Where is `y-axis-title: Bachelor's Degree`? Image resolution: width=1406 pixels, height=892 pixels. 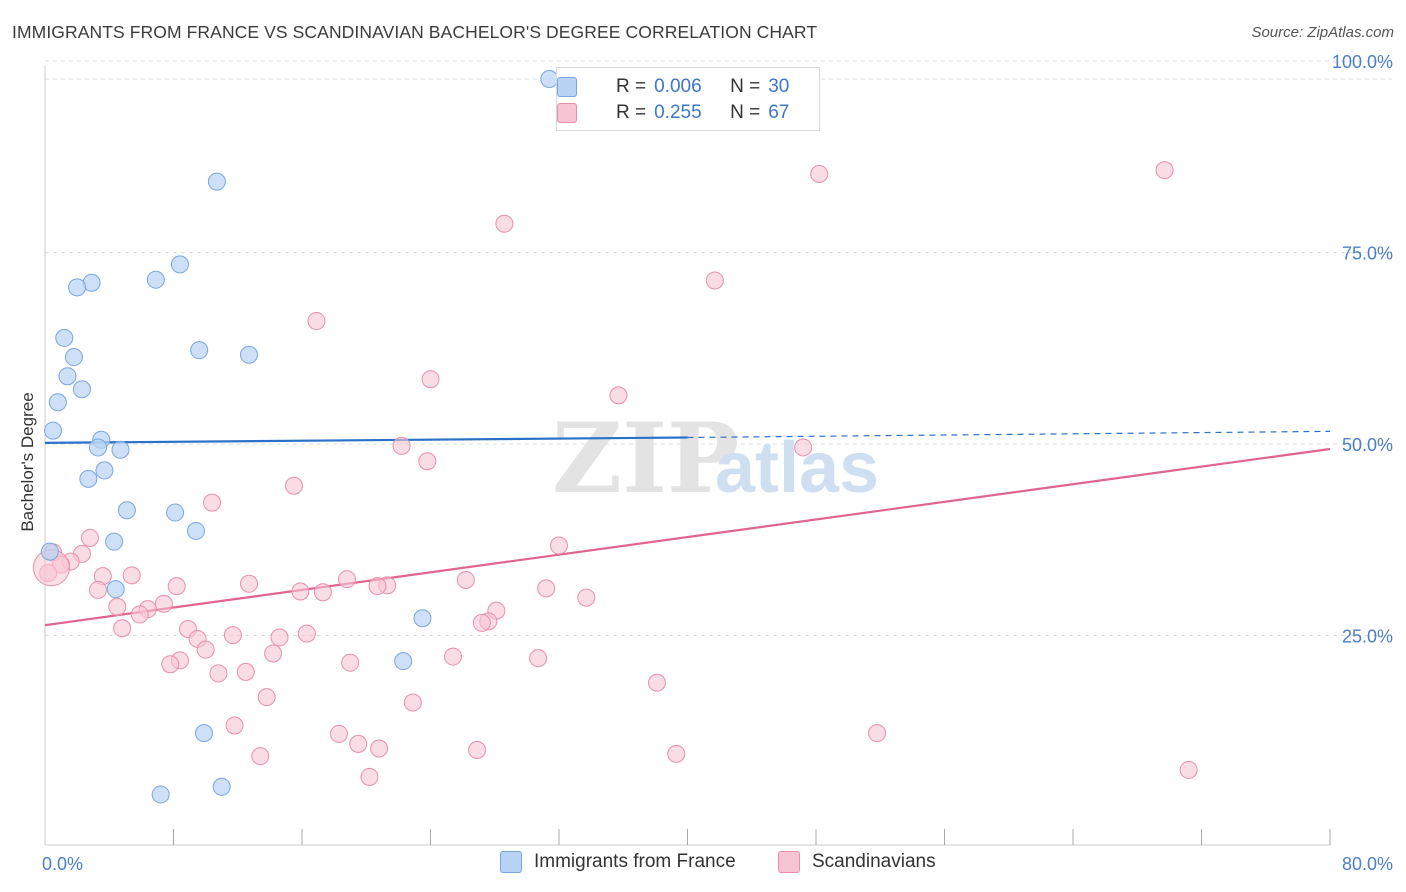
y-axis-title: Bachelor's Degree is located at coordinates (27, 461).